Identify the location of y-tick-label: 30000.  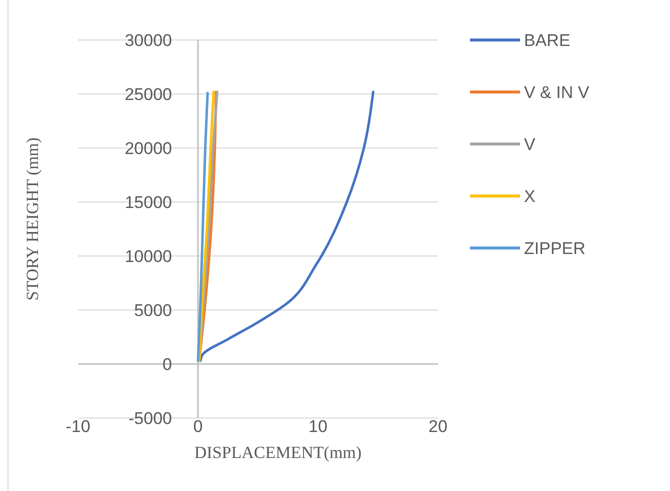
(148, 40).